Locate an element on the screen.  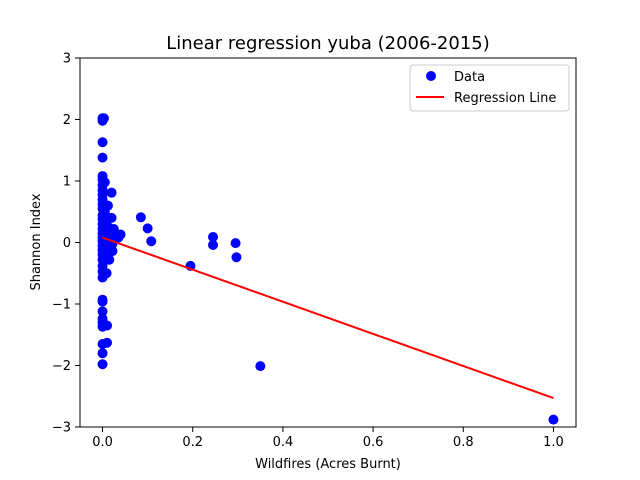
y-tick-label: 1 is located at coordinates (67, 182).